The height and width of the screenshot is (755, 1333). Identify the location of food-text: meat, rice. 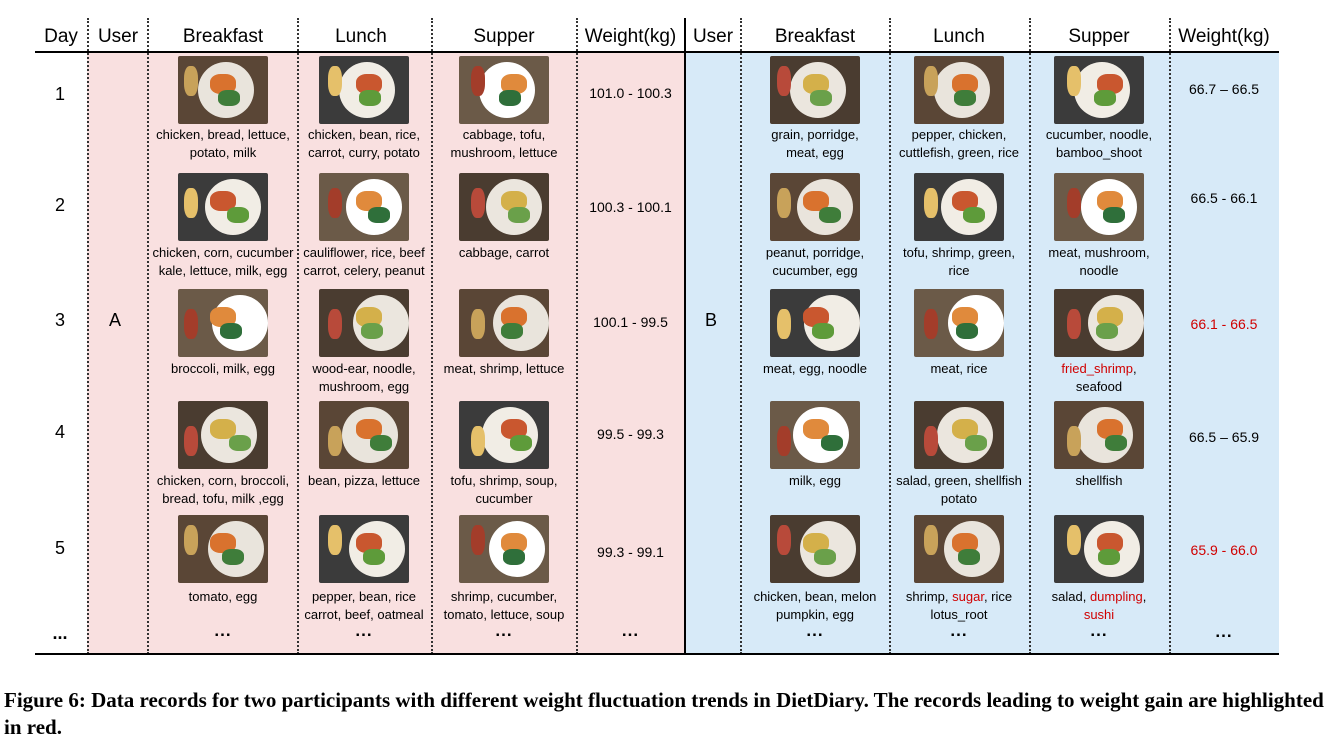
(959, 368).